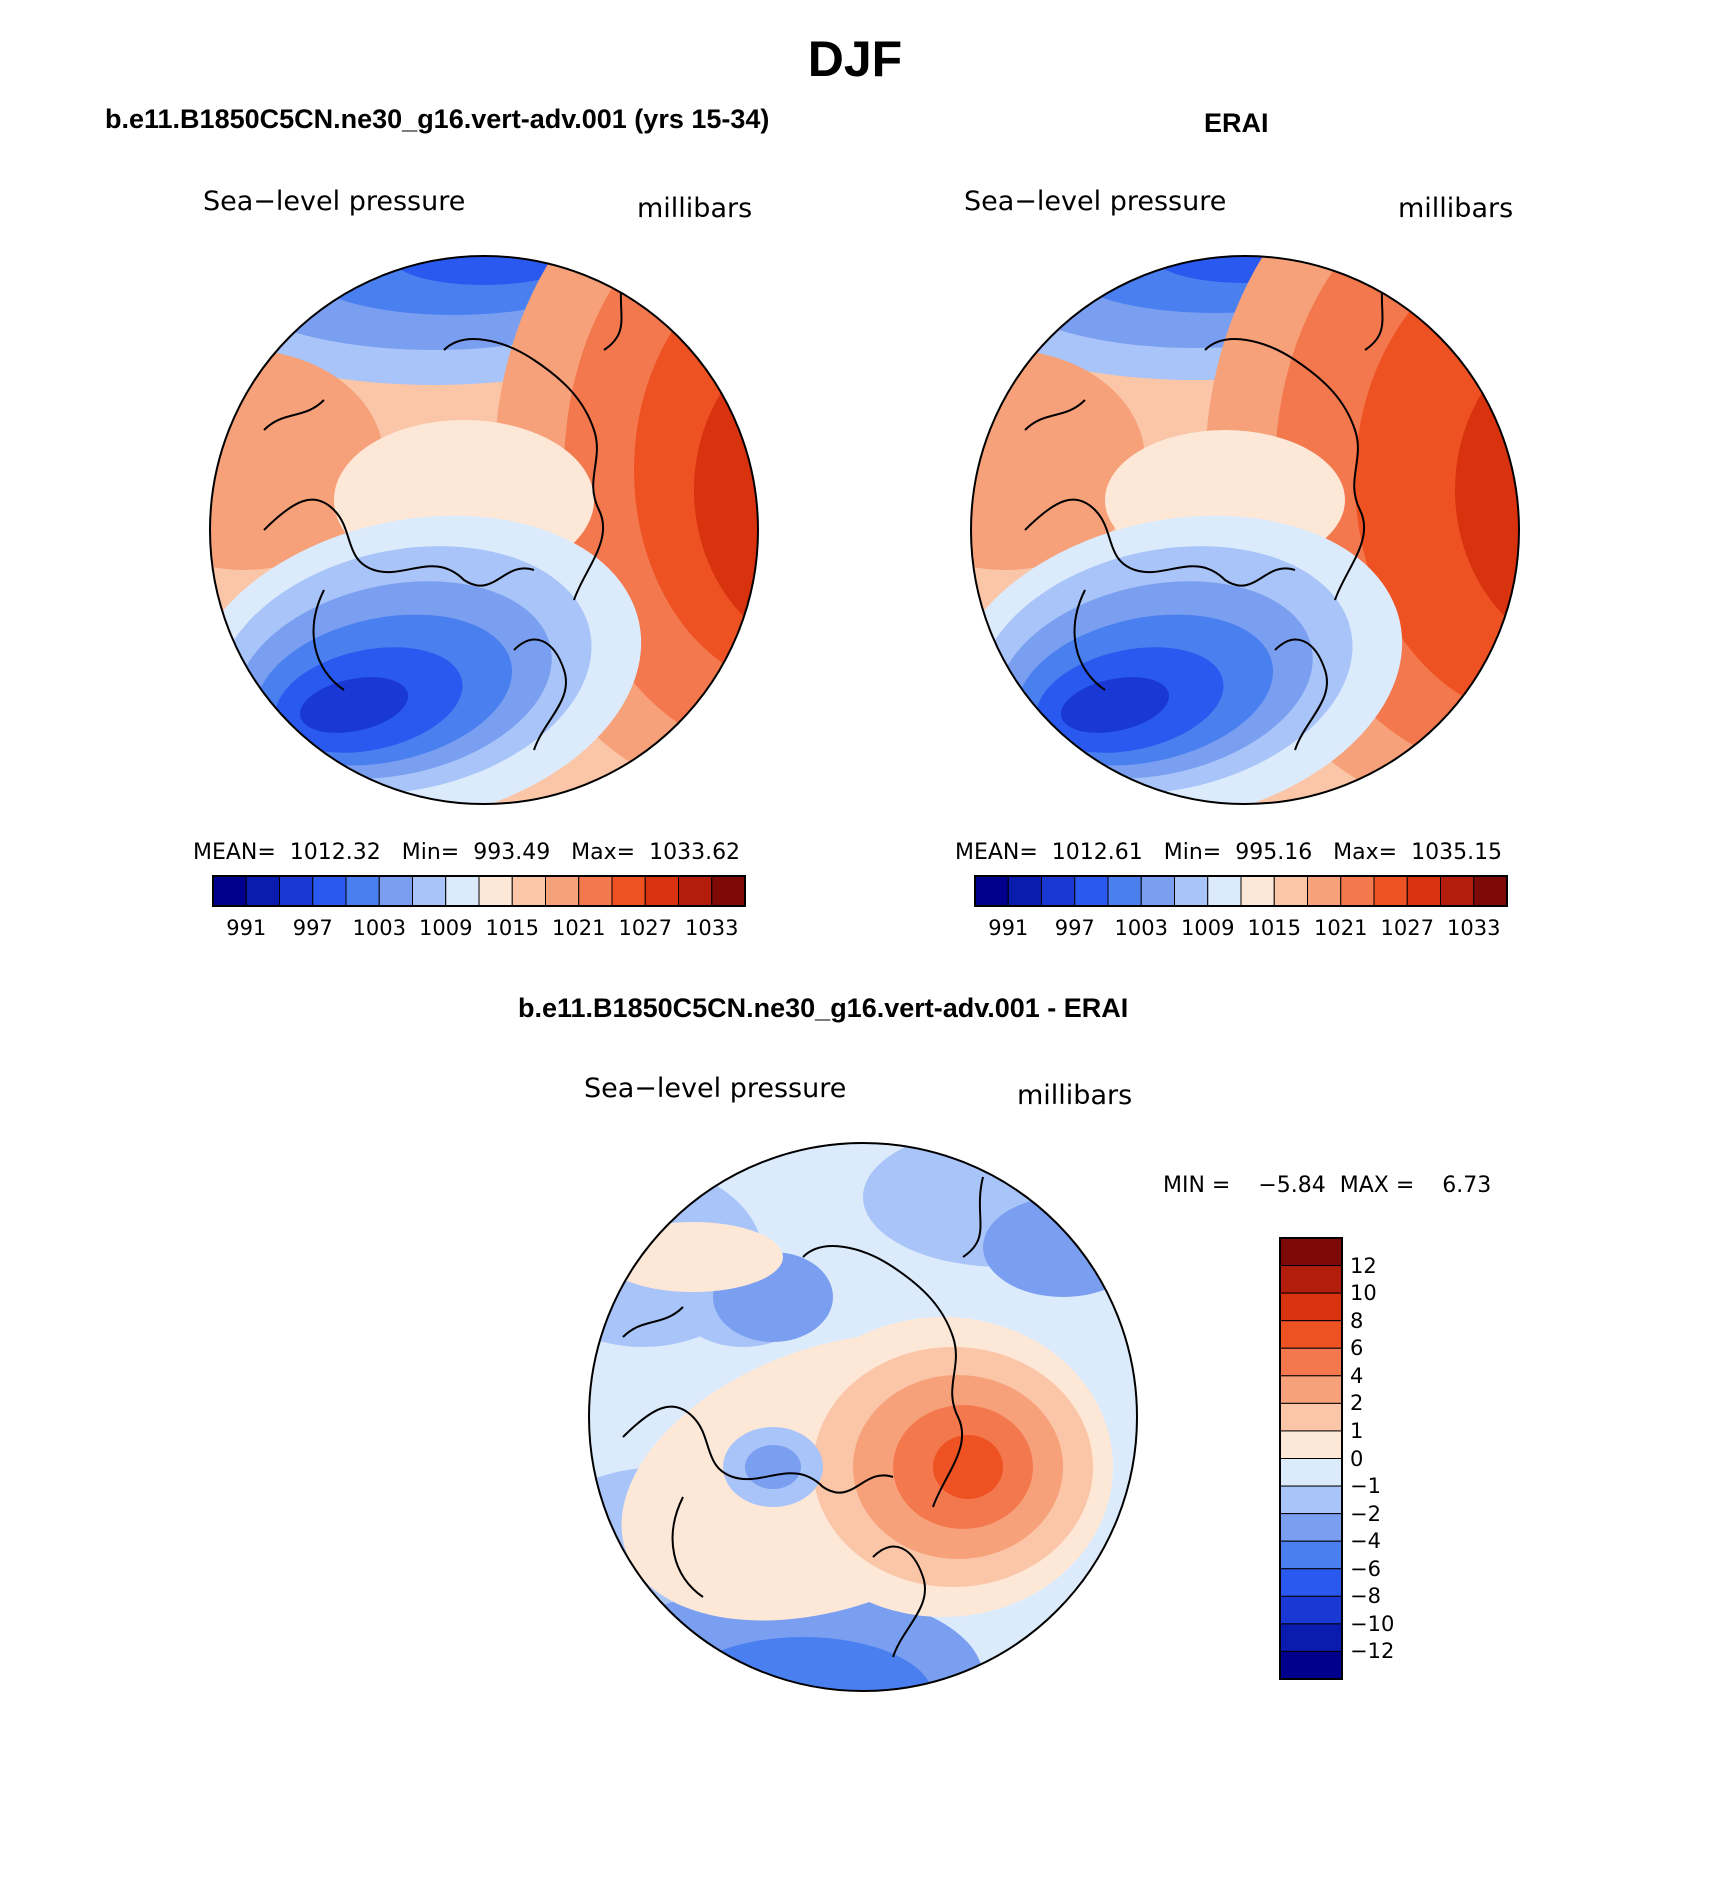 The height and width of the screenshot is (1885, 1710). What do you see at coordinates (446, 928) in the screenshot?
I see `model-colorbar-tick-label: 1009` at bounding box center [446, 928].